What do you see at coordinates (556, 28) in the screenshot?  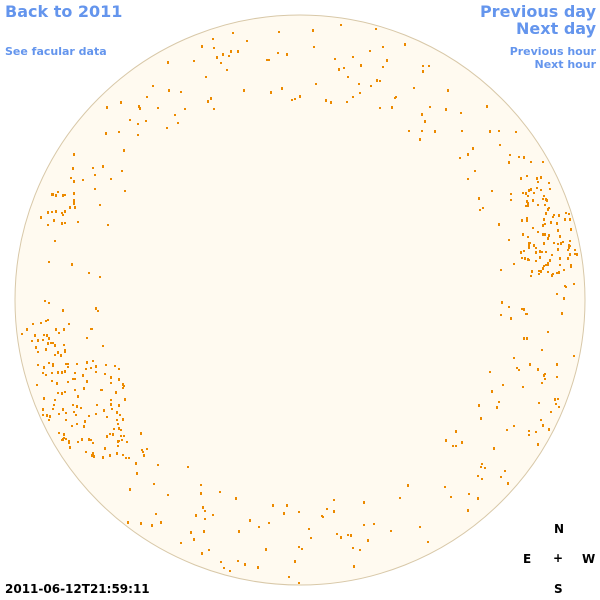 I see `next-day-link: Next day` at bounding box center [556, 28].